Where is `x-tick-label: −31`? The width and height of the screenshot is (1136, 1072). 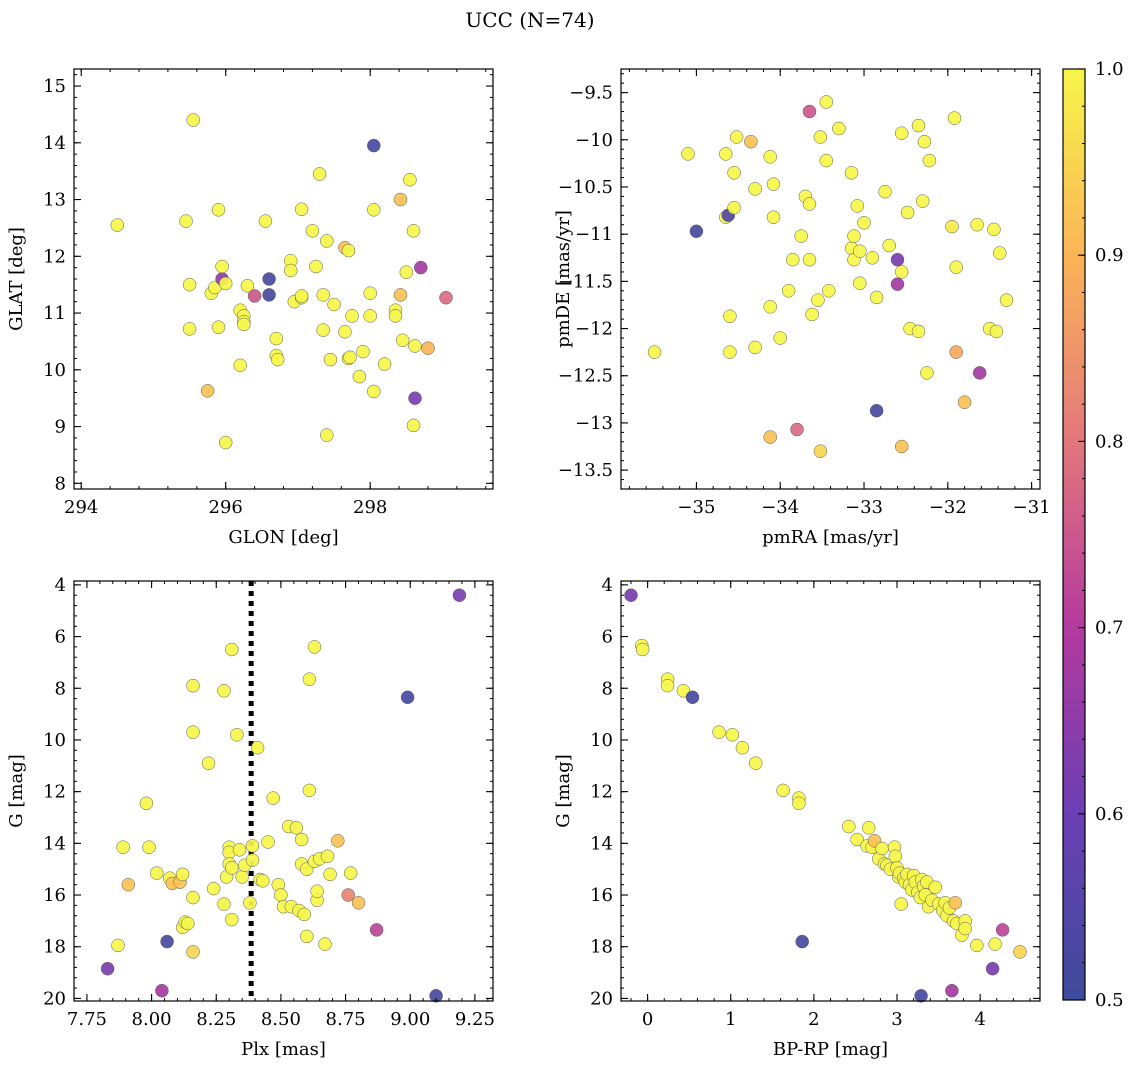 x-tick-label: −31 is located at coordinates (1032, 507).